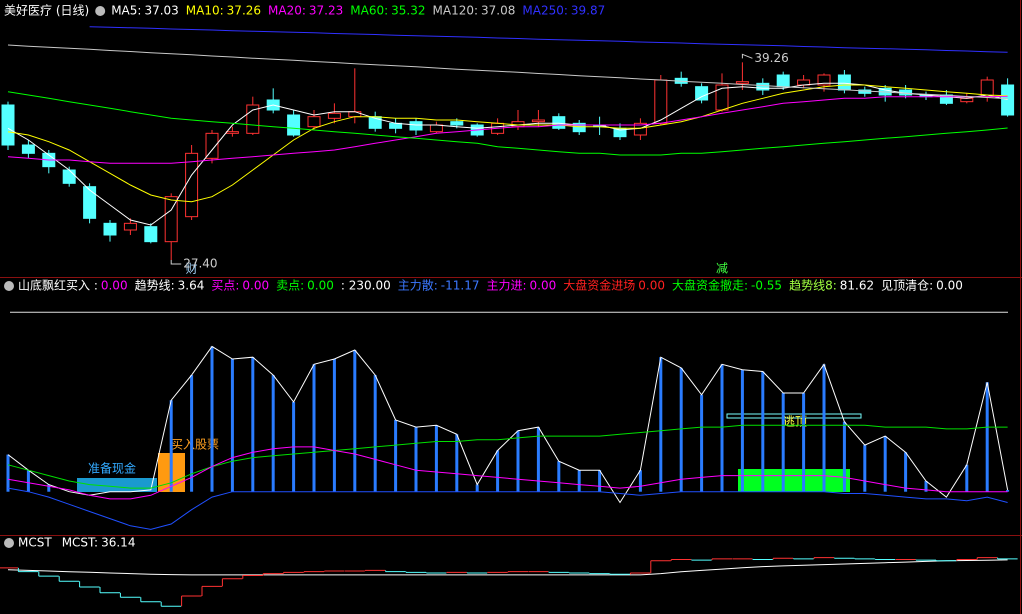 Image resolution: width=1022 pixels, height=614 pixels. What do you see at coordinates (112, 468) in the screenshot?
I see `annotation: 准备现金` at bounding box center [112, 468].